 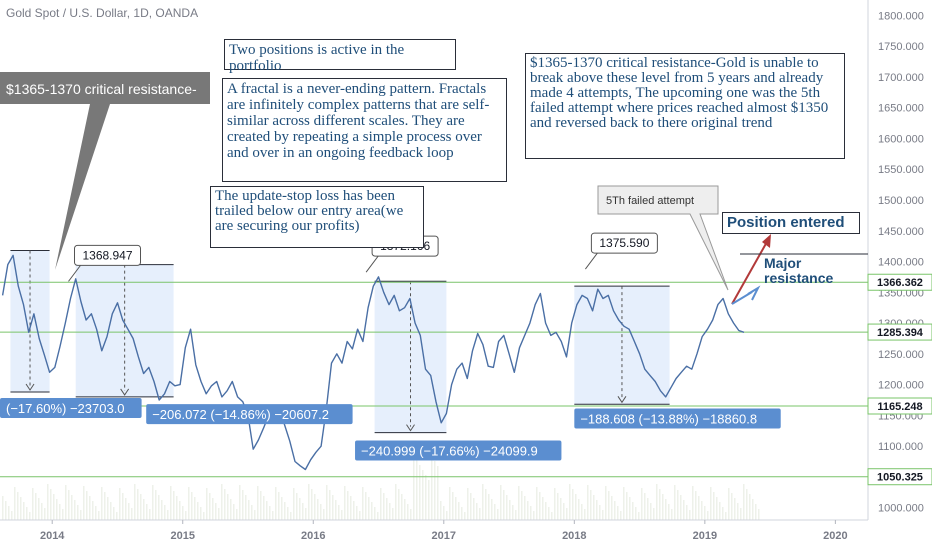 What do you see at coordinates (900, 333) in the screenshot?
I see `price-label: 1285.394` at bounding box center [900, 333].